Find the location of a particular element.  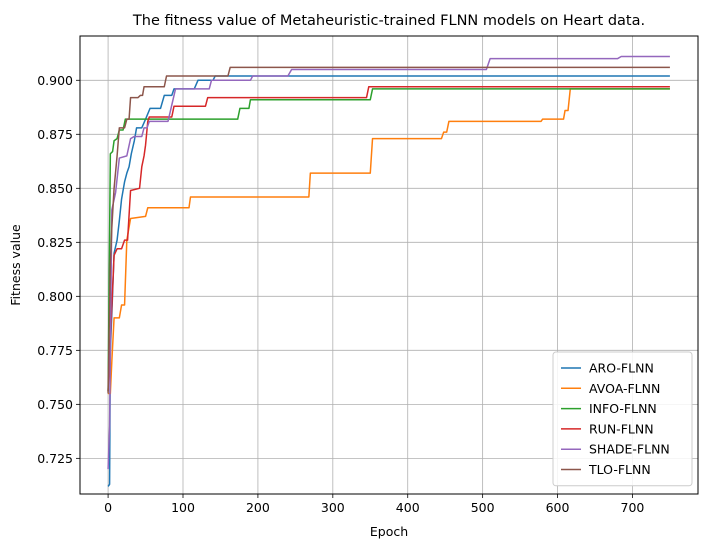

y-tick-label: 0.800 is located at coordinates (55, 296).